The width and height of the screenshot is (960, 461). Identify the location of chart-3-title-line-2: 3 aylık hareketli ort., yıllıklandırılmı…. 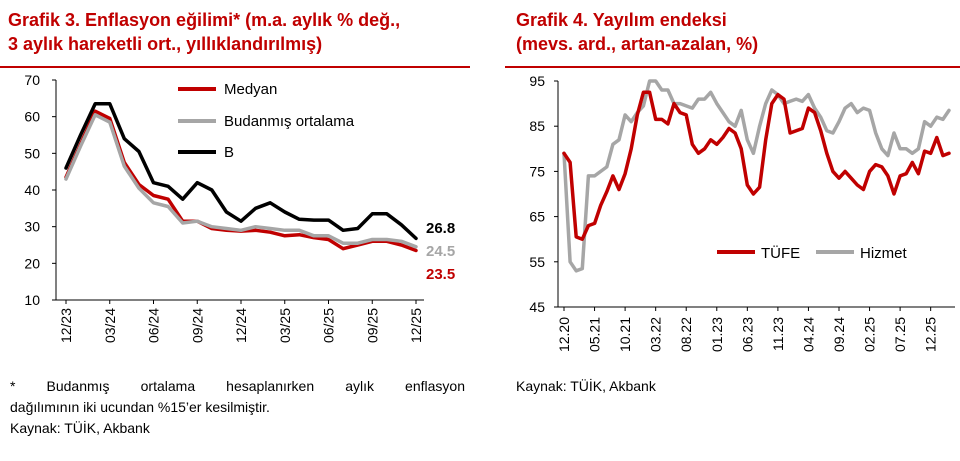
(165, 44).